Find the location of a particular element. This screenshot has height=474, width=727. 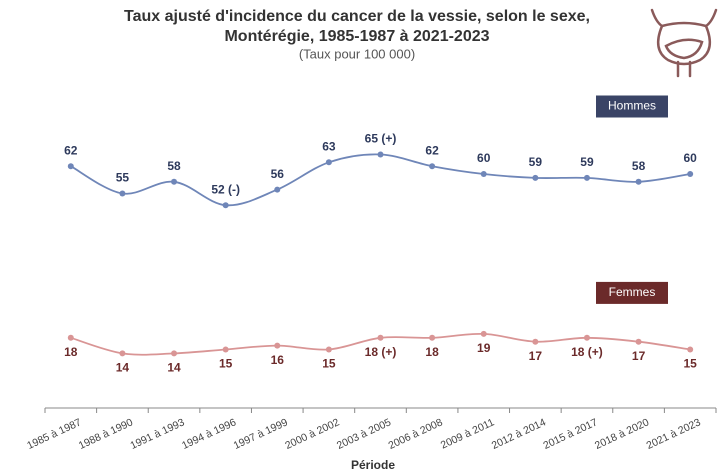

x-tick-label: 2021 à 2023 is located at coordinates (674, 434).